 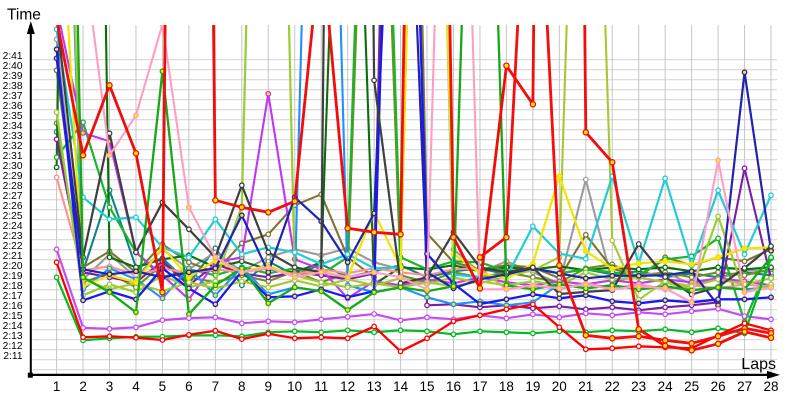 I want to click on svg-text: 2:33, so click(x=13, y=136).